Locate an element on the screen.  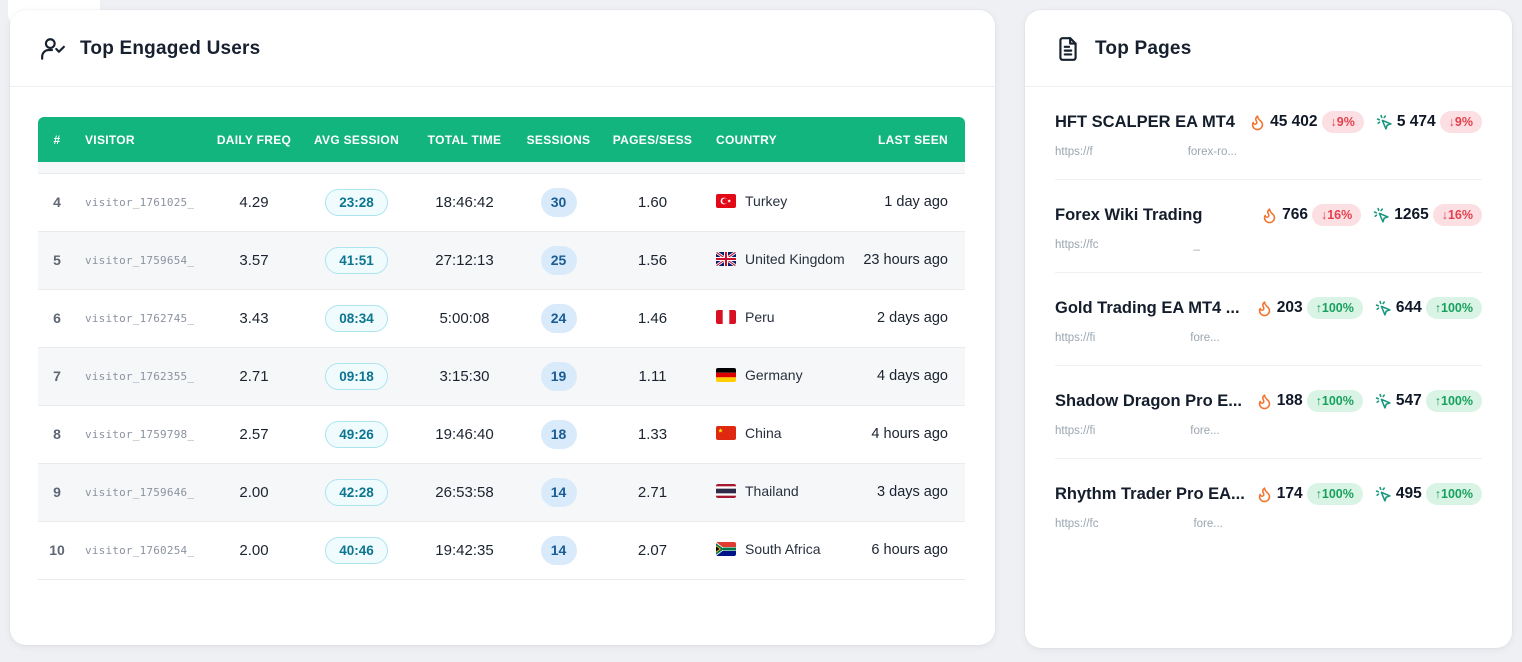
clicks-stat: 1265 ↓16% is located at coordinates (1427, 215).